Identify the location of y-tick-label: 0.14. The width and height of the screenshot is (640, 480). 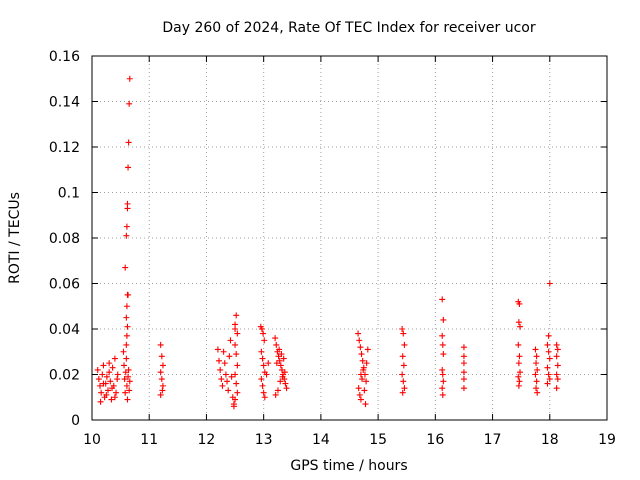
(64, 103).